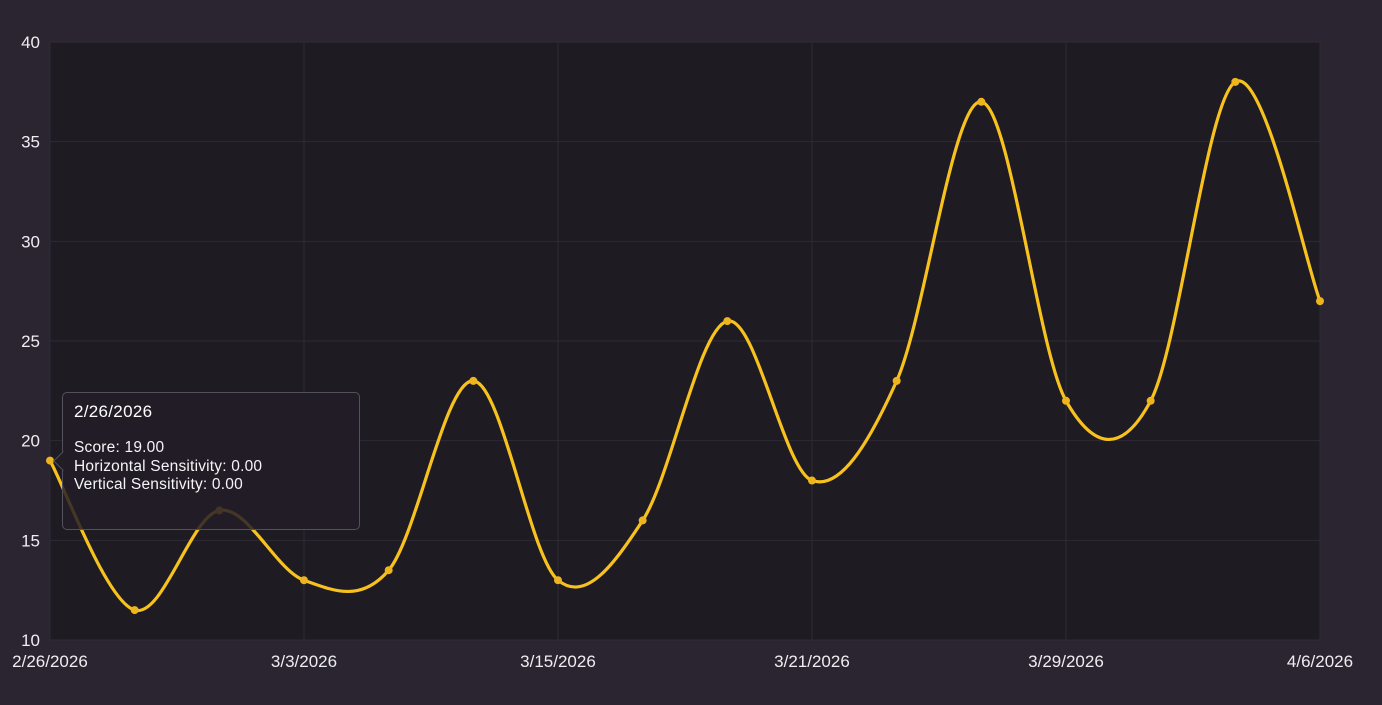 The height and width of the screenshot is (705, 1382). Describe the element at coordinates (1066, 661) in the screenshot. I see `x-axis-tick-label: 3/29/2026` at that location.